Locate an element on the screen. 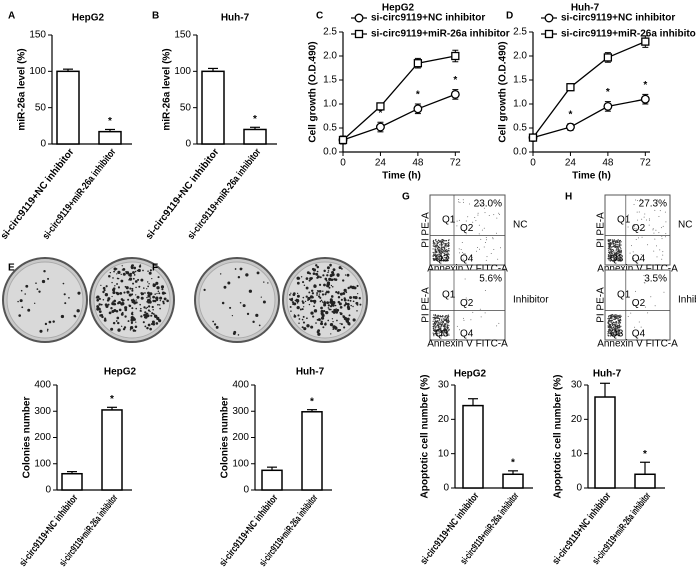 The height and width of the screenshot is (570, 696). y-tick-label: 20 is located at coordinates (577, 419).